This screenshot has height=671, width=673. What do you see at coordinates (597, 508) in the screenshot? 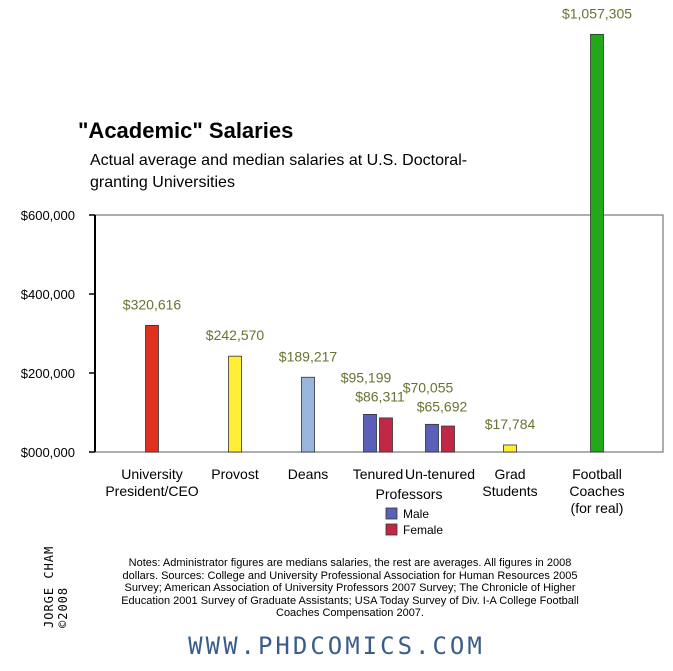
I see `x-category-label: (for real)` at bounding box center [597, 508].